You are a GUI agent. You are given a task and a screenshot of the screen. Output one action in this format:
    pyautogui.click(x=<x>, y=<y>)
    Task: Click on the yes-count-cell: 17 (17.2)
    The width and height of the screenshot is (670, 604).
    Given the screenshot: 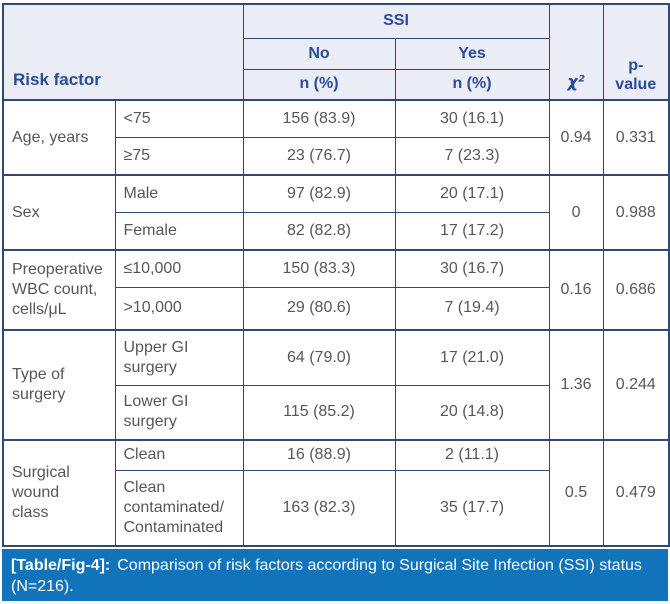 What is the action you would take?
    pyautogui.click(x=472, y=231)
    